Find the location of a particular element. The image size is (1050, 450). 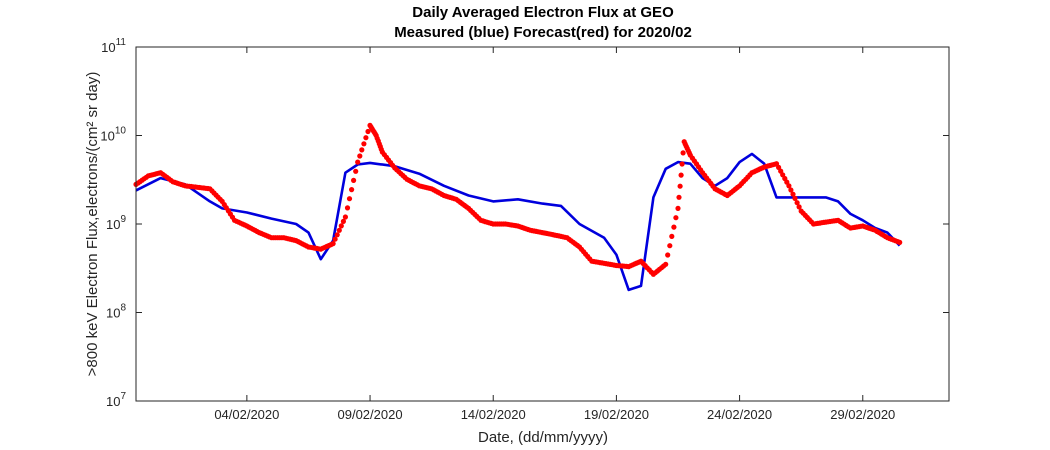

y-tick-label: 10¹¹ is located at coordinates (113, 46).